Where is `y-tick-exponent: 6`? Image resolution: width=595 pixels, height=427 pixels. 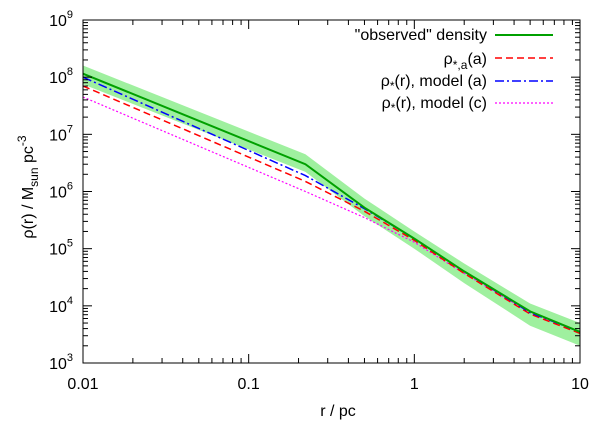 y-tick-exponent: 6 is located at coordinates (70, 187).